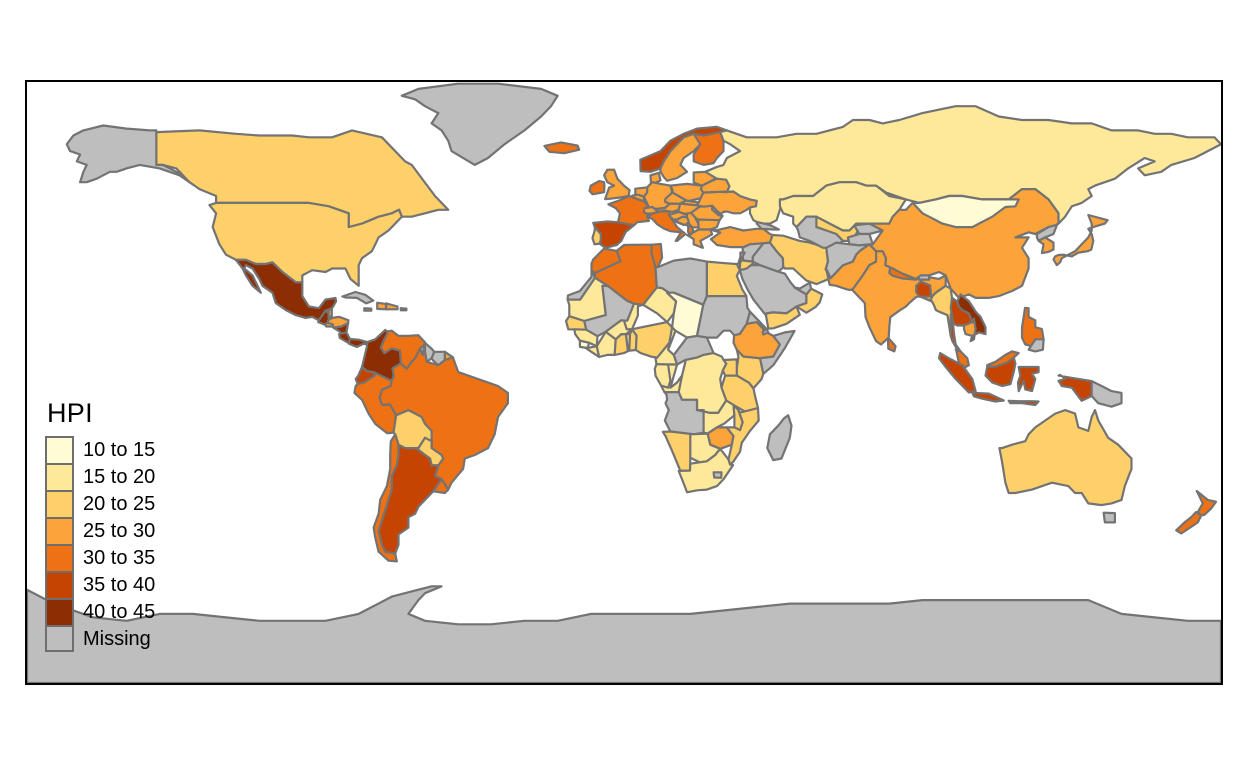  I want to click on country-argentina, so click(410, 499).